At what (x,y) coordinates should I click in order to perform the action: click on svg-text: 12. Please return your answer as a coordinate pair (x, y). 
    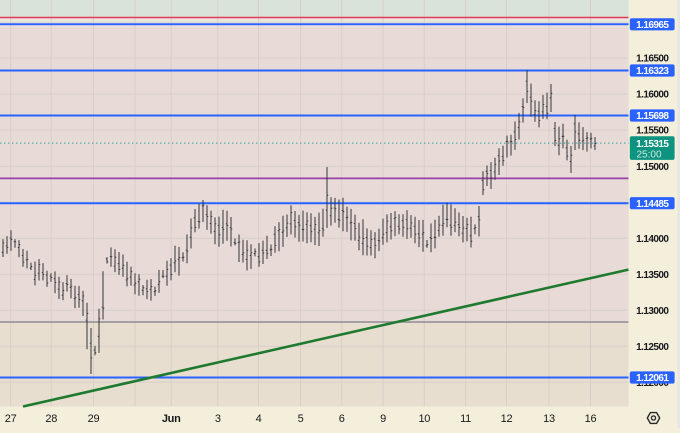
    Looking at the image, I should click on (507, 419).